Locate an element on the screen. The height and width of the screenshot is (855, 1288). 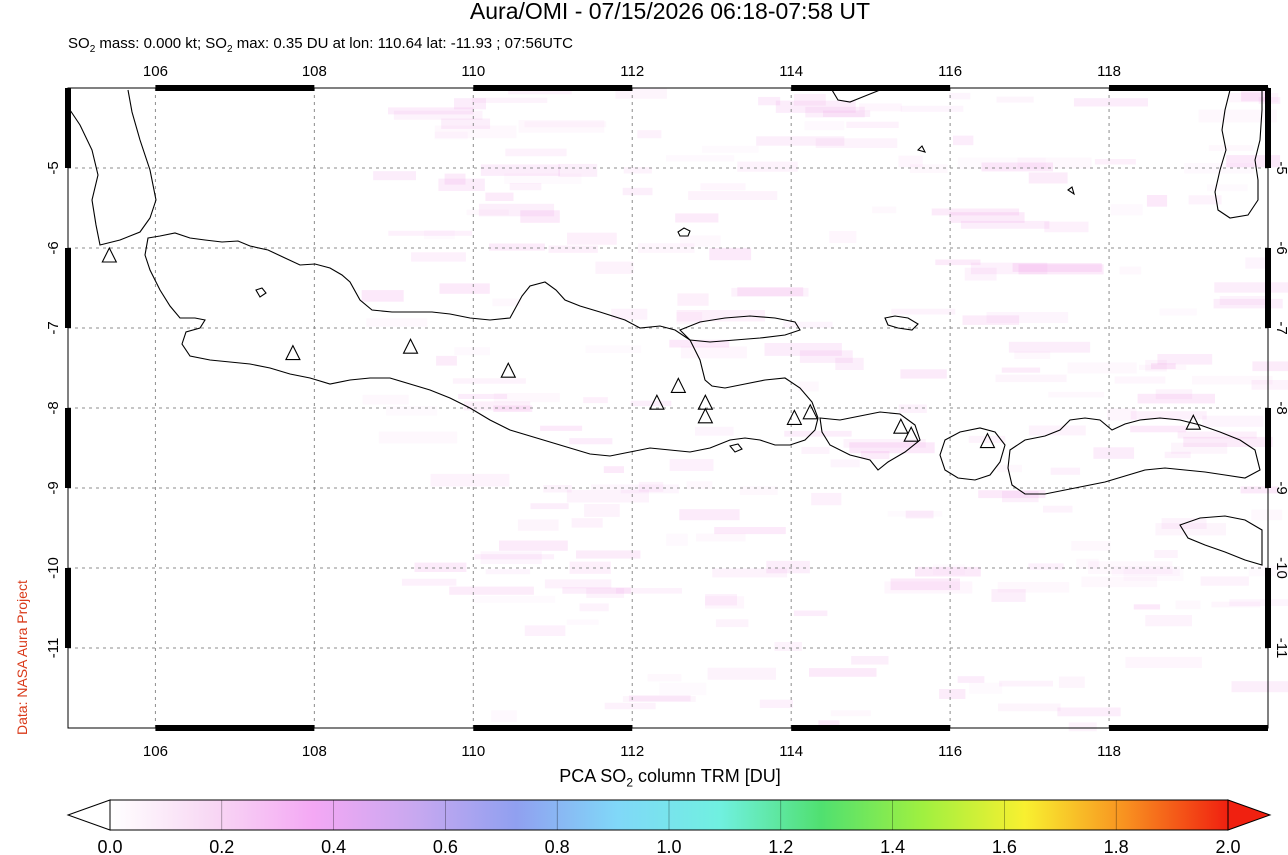
lon-label-bottom: 112 is located at coordinates (632, 751).